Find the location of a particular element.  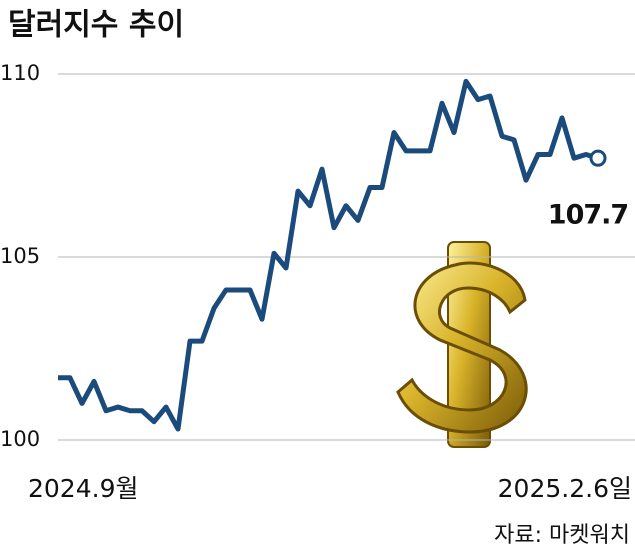

end-marker is located at coordinates (598, 158).